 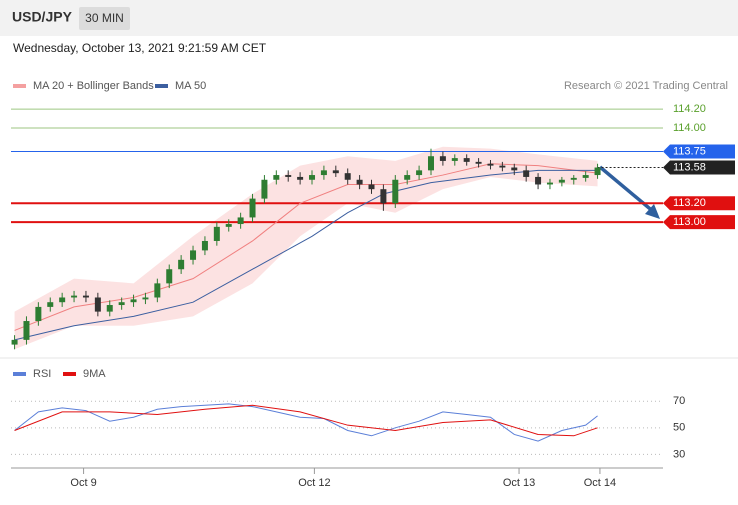 What do you see at coordinates (689, 128) in the screenshot?
I see `level-label: 114.00` at bounding box center [689, 128].